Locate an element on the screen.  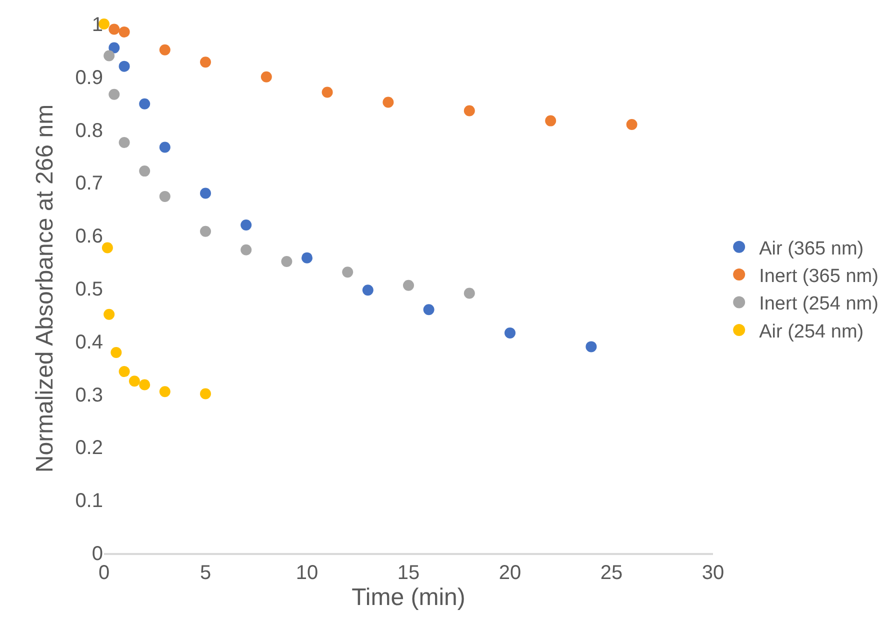
y-tick-label: 0.5 is located at coordinates (89, 289).